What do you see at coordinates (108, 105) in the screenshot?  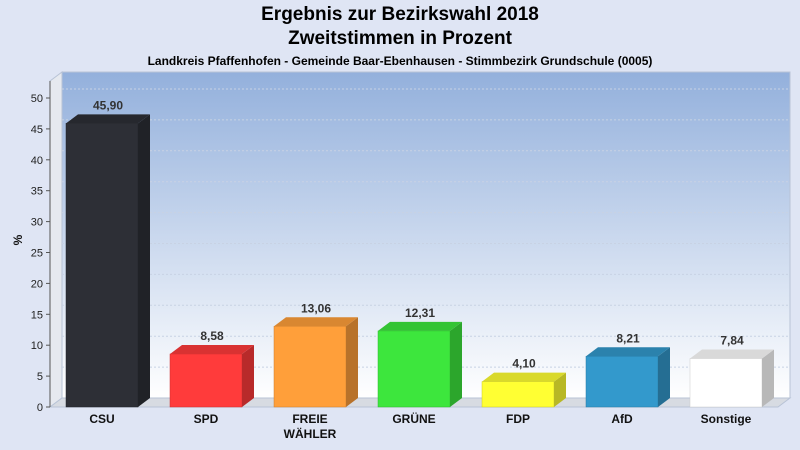 I see `data-label: 45,90` at bounding box center [108, 105].